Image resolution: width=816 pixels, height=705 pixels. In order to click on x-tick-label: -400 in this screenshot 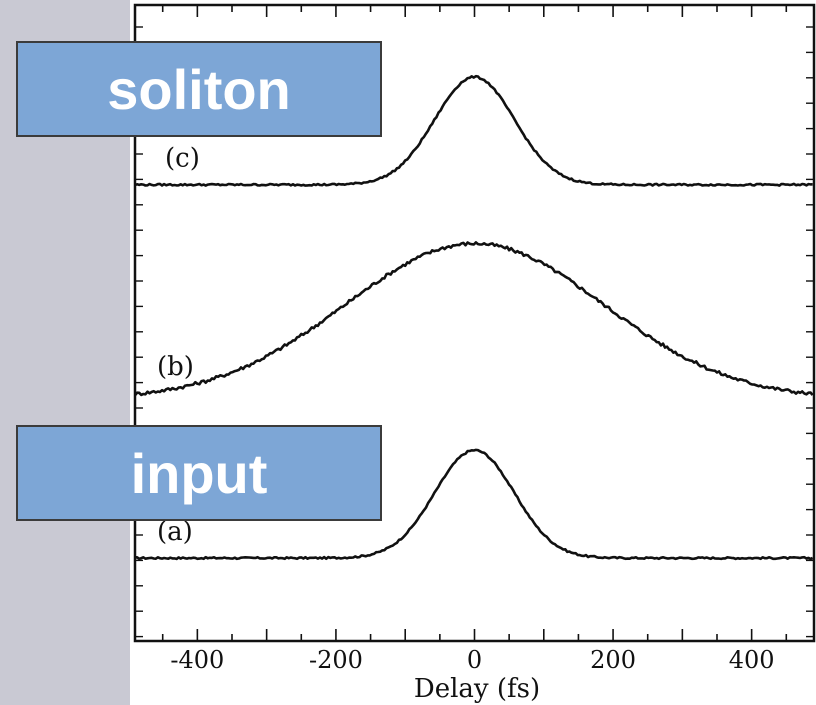, I will do `click(197, 660)`.